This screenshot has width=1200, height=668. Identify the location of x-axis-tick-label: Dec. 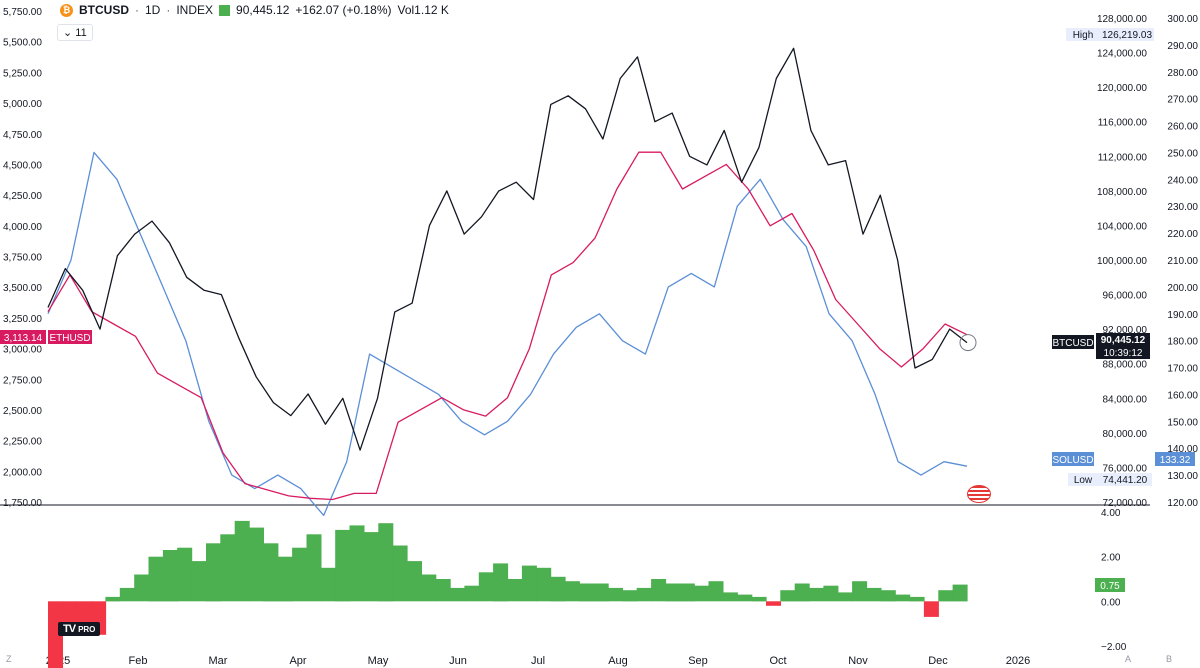
(938, 661).